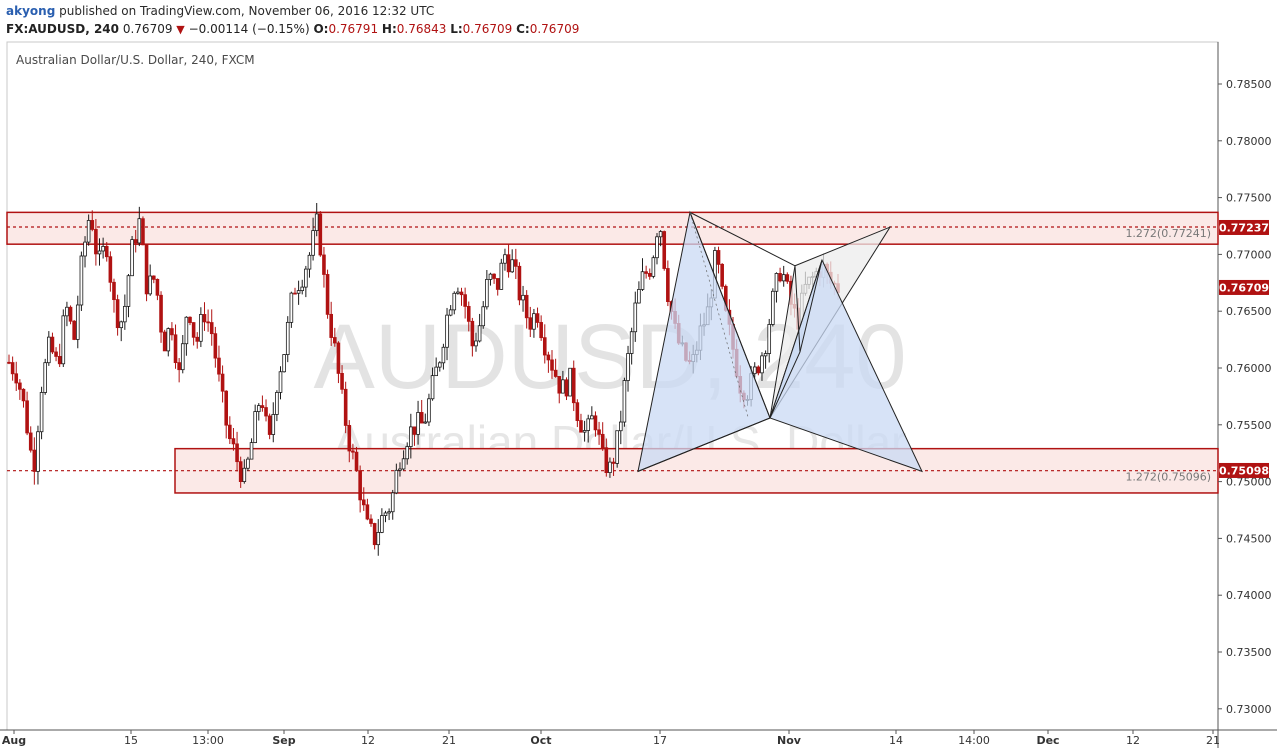 This screenshot has height=754, width=1277. Describe the element at coordinates (1249, 141) in the screenshot. I see `y-tick-label: 0.78000` at that location.